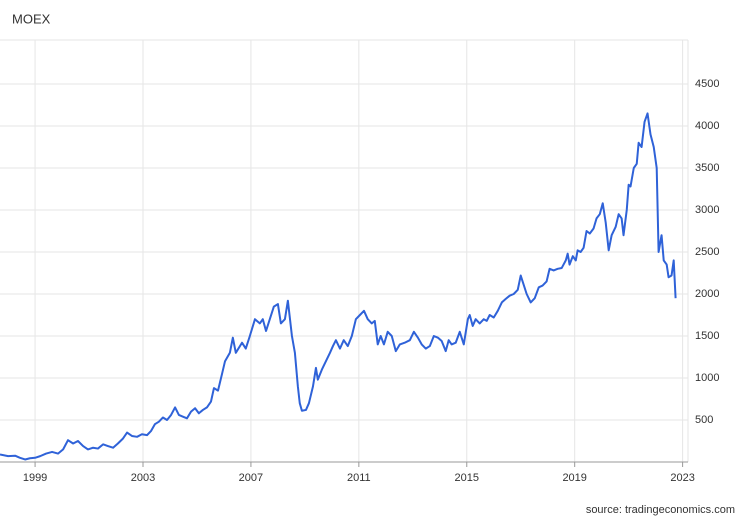 This screenshot has height=525, width=750. I want to click on x-tick-label: 2019, so click(574, 478).